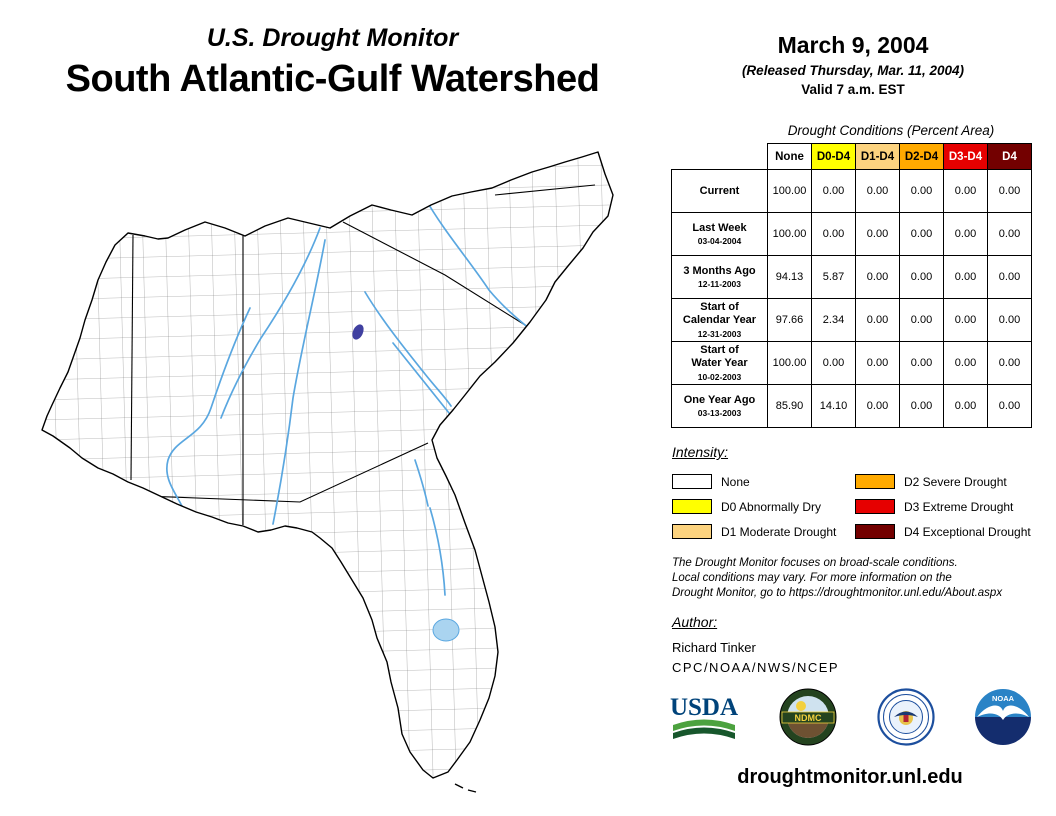 The width and height of the screenshot is (1056, 816). Describe the element at coordinates (719, 356) in the screenshot. I see `row-label: Start of Water Year` at that location.